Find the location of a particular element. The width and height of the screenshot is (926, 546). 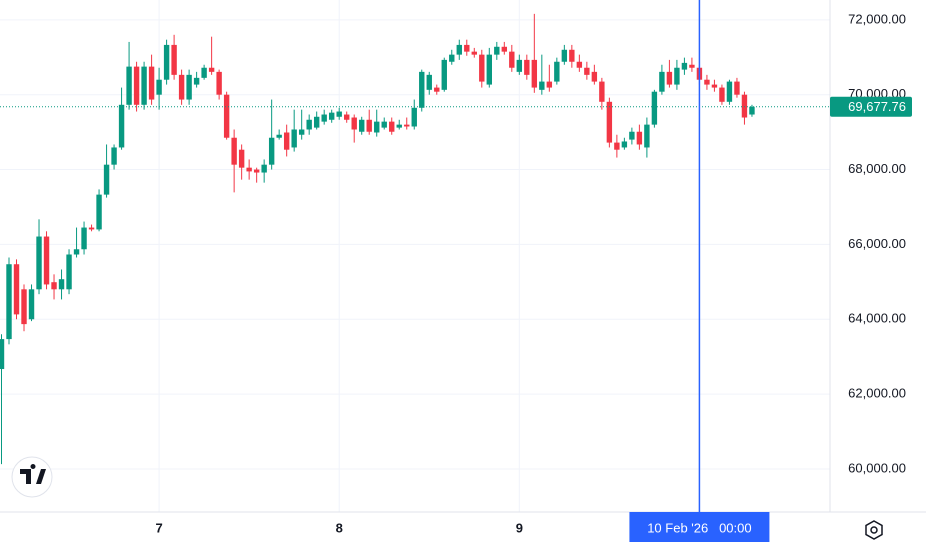

crosshair-tag is located at coordinates (699, 527).